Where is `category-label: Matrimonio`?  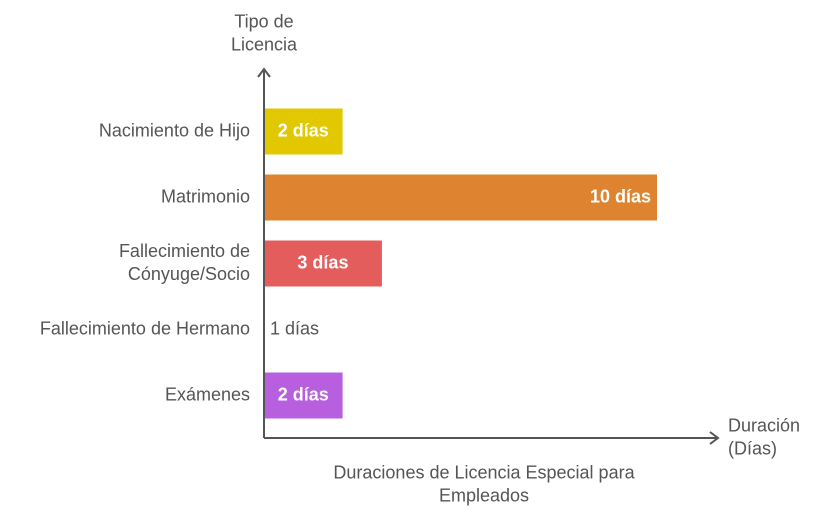 category-label: Matrimonio is located at coordinates (205, 196).